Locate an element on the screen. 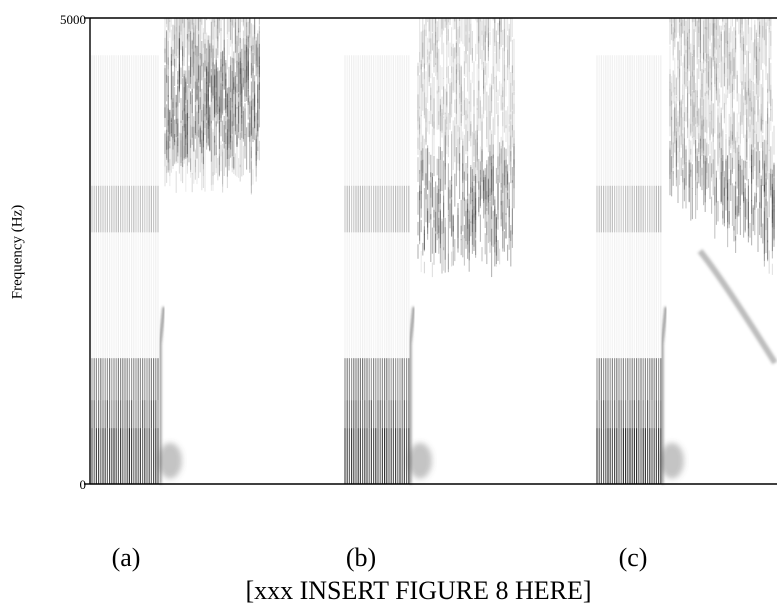 The width and height of the screenshot is (777, 612). falling-resonance is located at coordinates (737, 307).